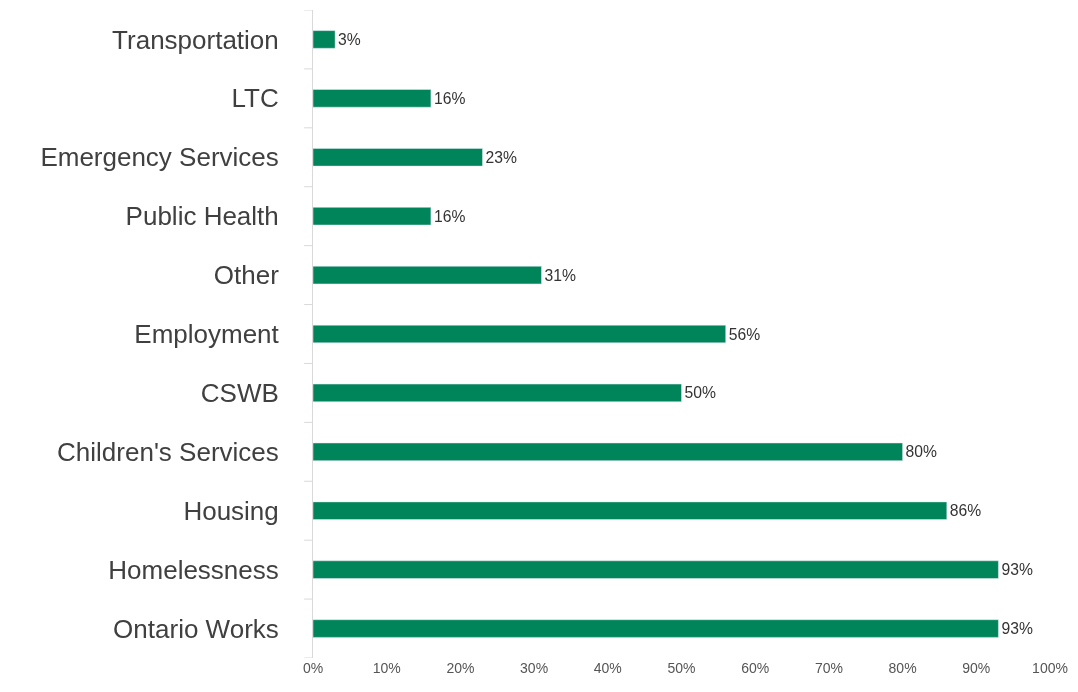 The height and width of the screenshot is (692, 1078). Describe the element at coordinates (1050, 668) in the screenshot. I see `x-tick-label: 100%` at that location.